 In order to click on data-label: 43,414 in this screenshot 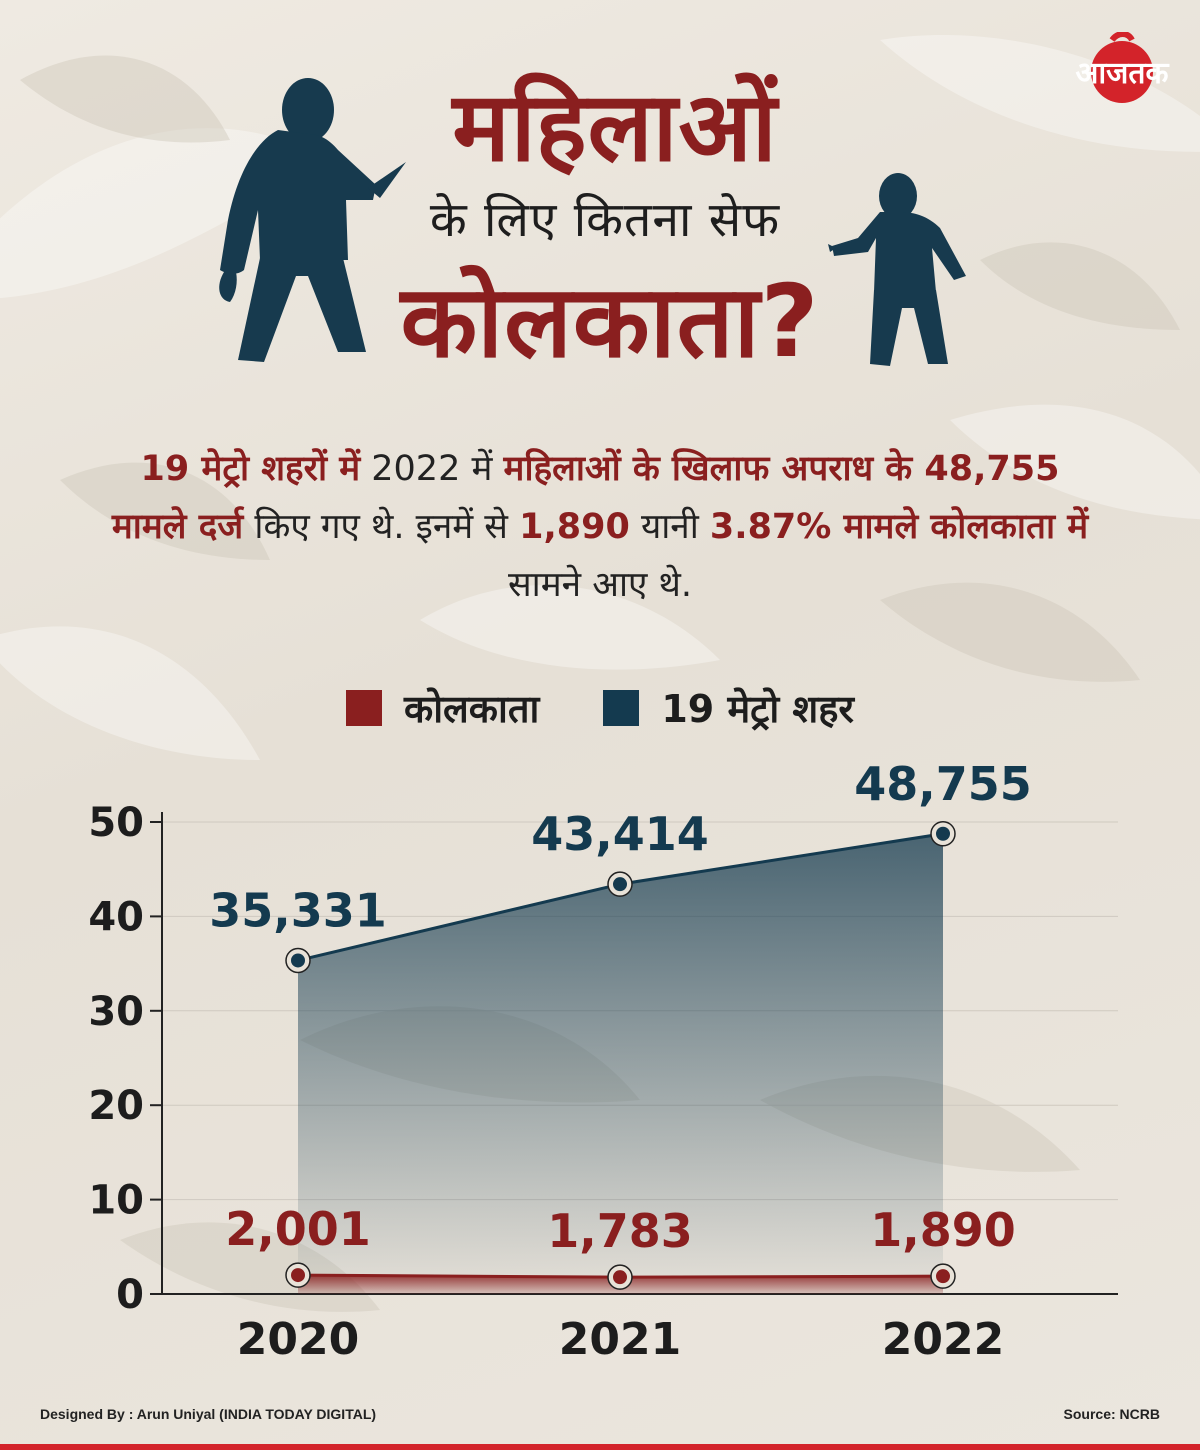, I will do `click(620, 834)`.